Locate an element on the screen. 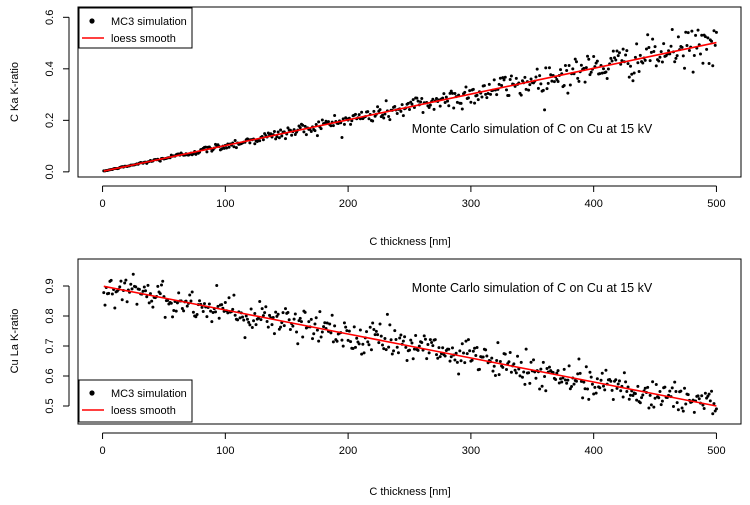 Image resolution: width=750 pixels, height=505 pixels. x-tick-label: 100 is located at coordinates (225, 451).